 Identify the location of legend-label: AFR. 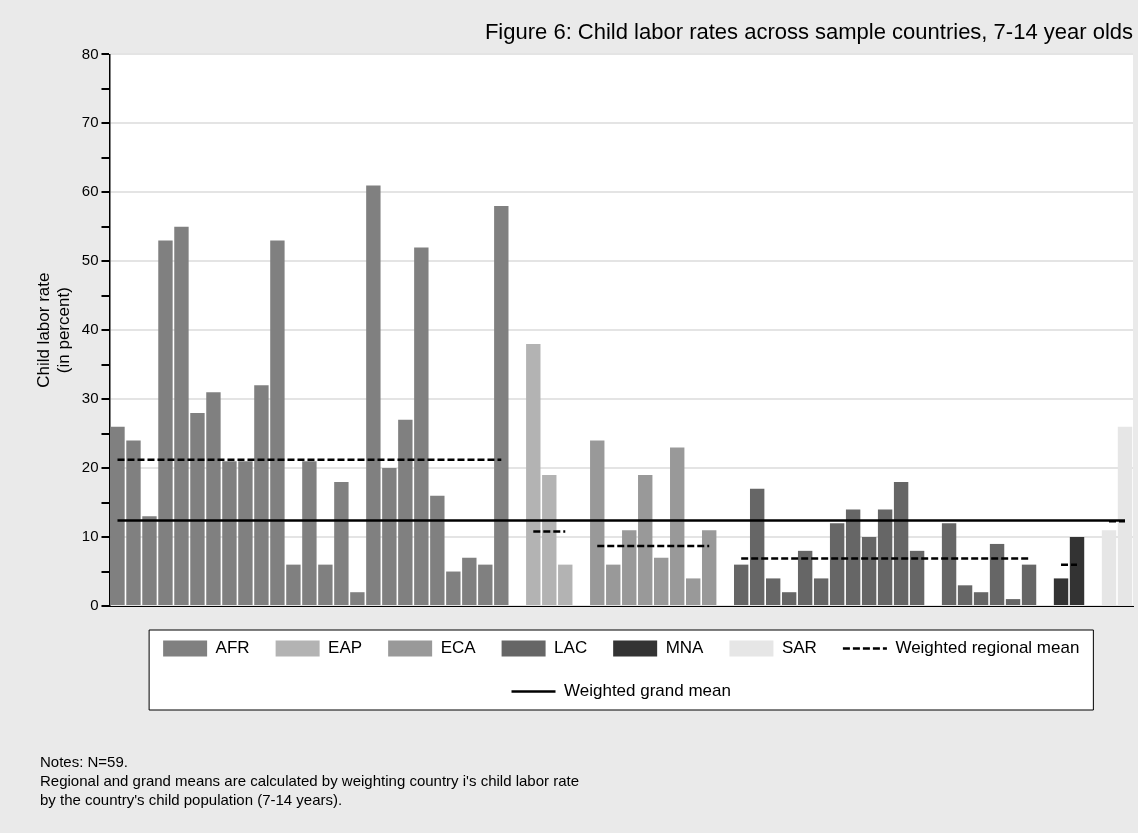
(232, 648).